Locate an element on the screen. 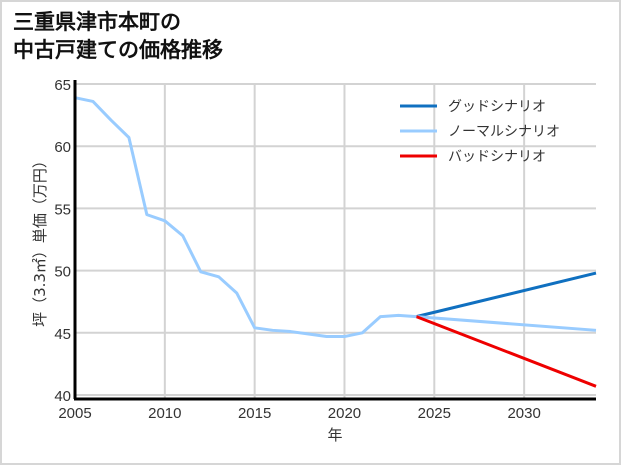  y-tick-label: 45 is located at coordinates (62, 334).